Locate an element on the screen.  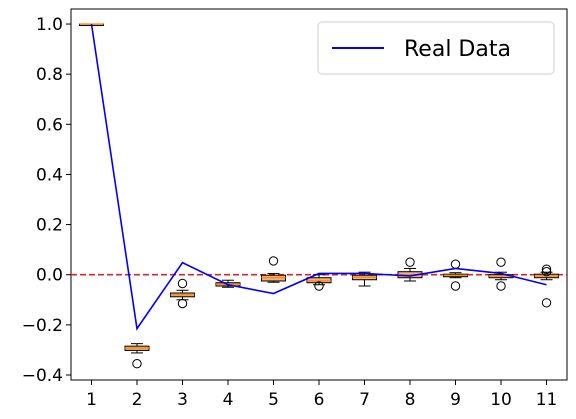
y-tick-label: 0.4 is located at coordinates (49, 175).